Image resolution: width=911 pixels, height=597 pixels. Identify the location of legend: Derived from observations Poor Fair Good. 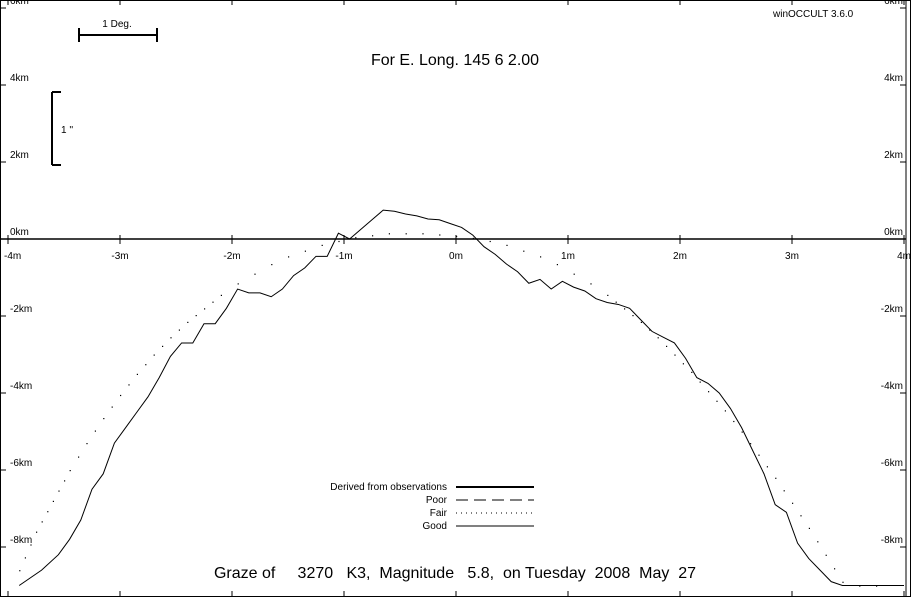
(432, 507).